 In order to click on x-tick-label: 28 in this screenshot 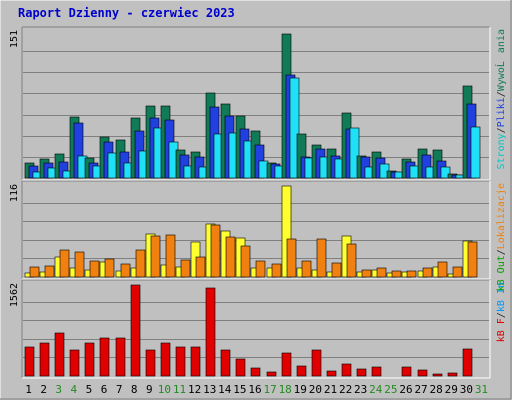, I will do `click(436, 389)`.